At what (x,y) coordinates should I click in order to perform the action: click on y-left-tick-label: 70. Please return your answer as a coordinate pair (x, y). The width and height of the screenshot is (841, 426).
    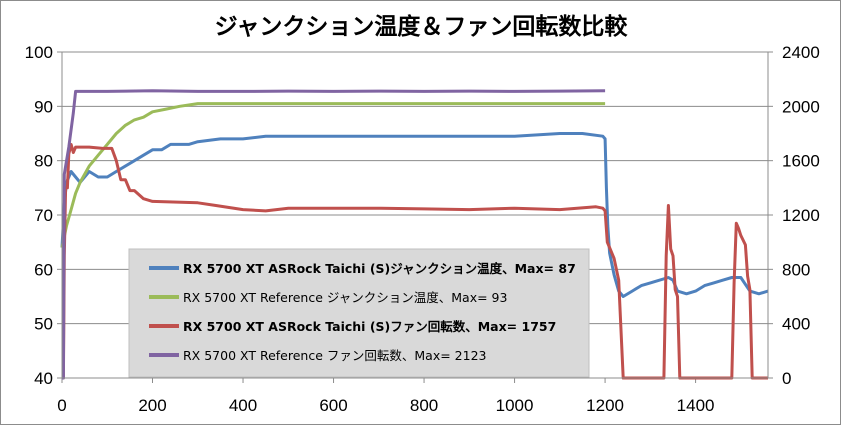
    Looking at the image, I should click on (43, 215).